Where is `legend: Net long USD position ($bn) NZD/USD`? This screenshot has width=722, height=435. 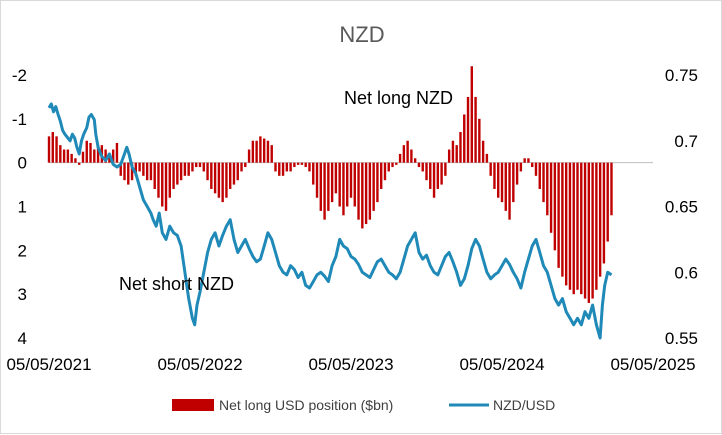
legend: Net long USD position ($bn) NZD/USD is located at coordinates (363, 405).